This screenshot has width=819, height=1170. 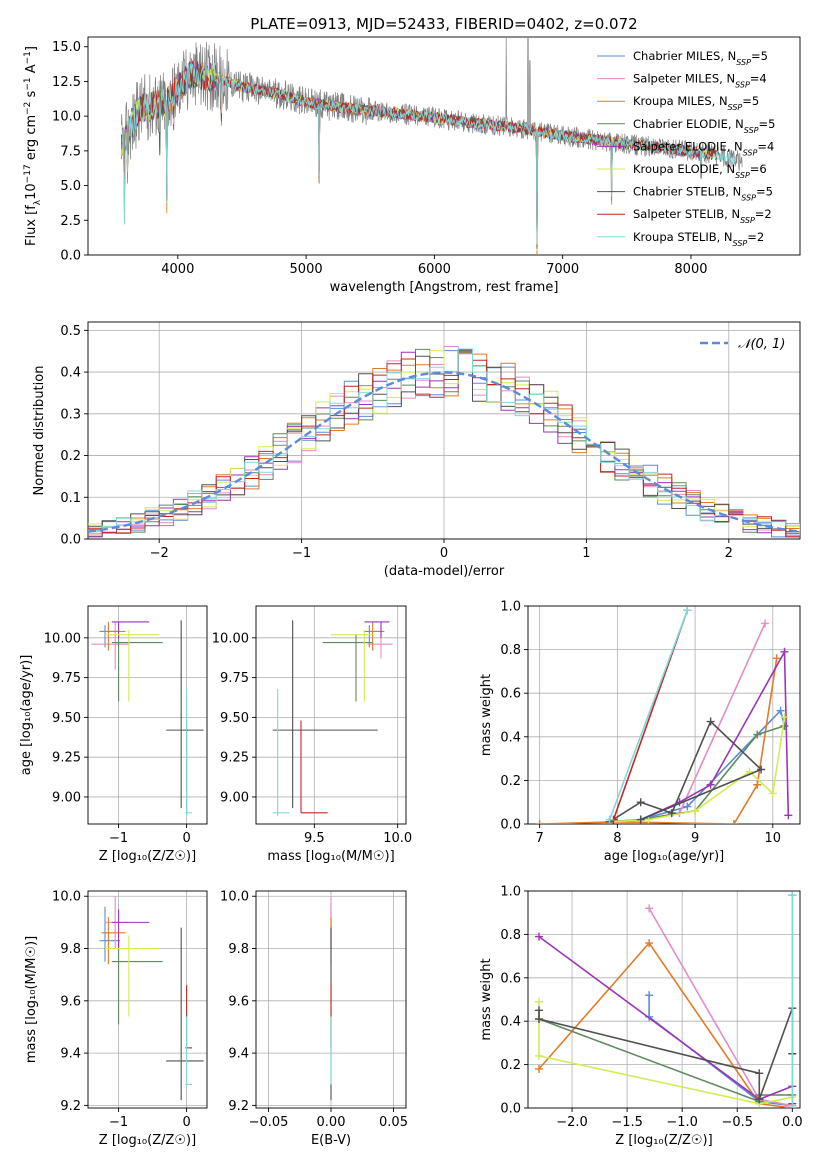 What do you see at coordinates (540, 838) in the screenshot?
I see `x-tick-label: 7` at bounding box center [540, 838].